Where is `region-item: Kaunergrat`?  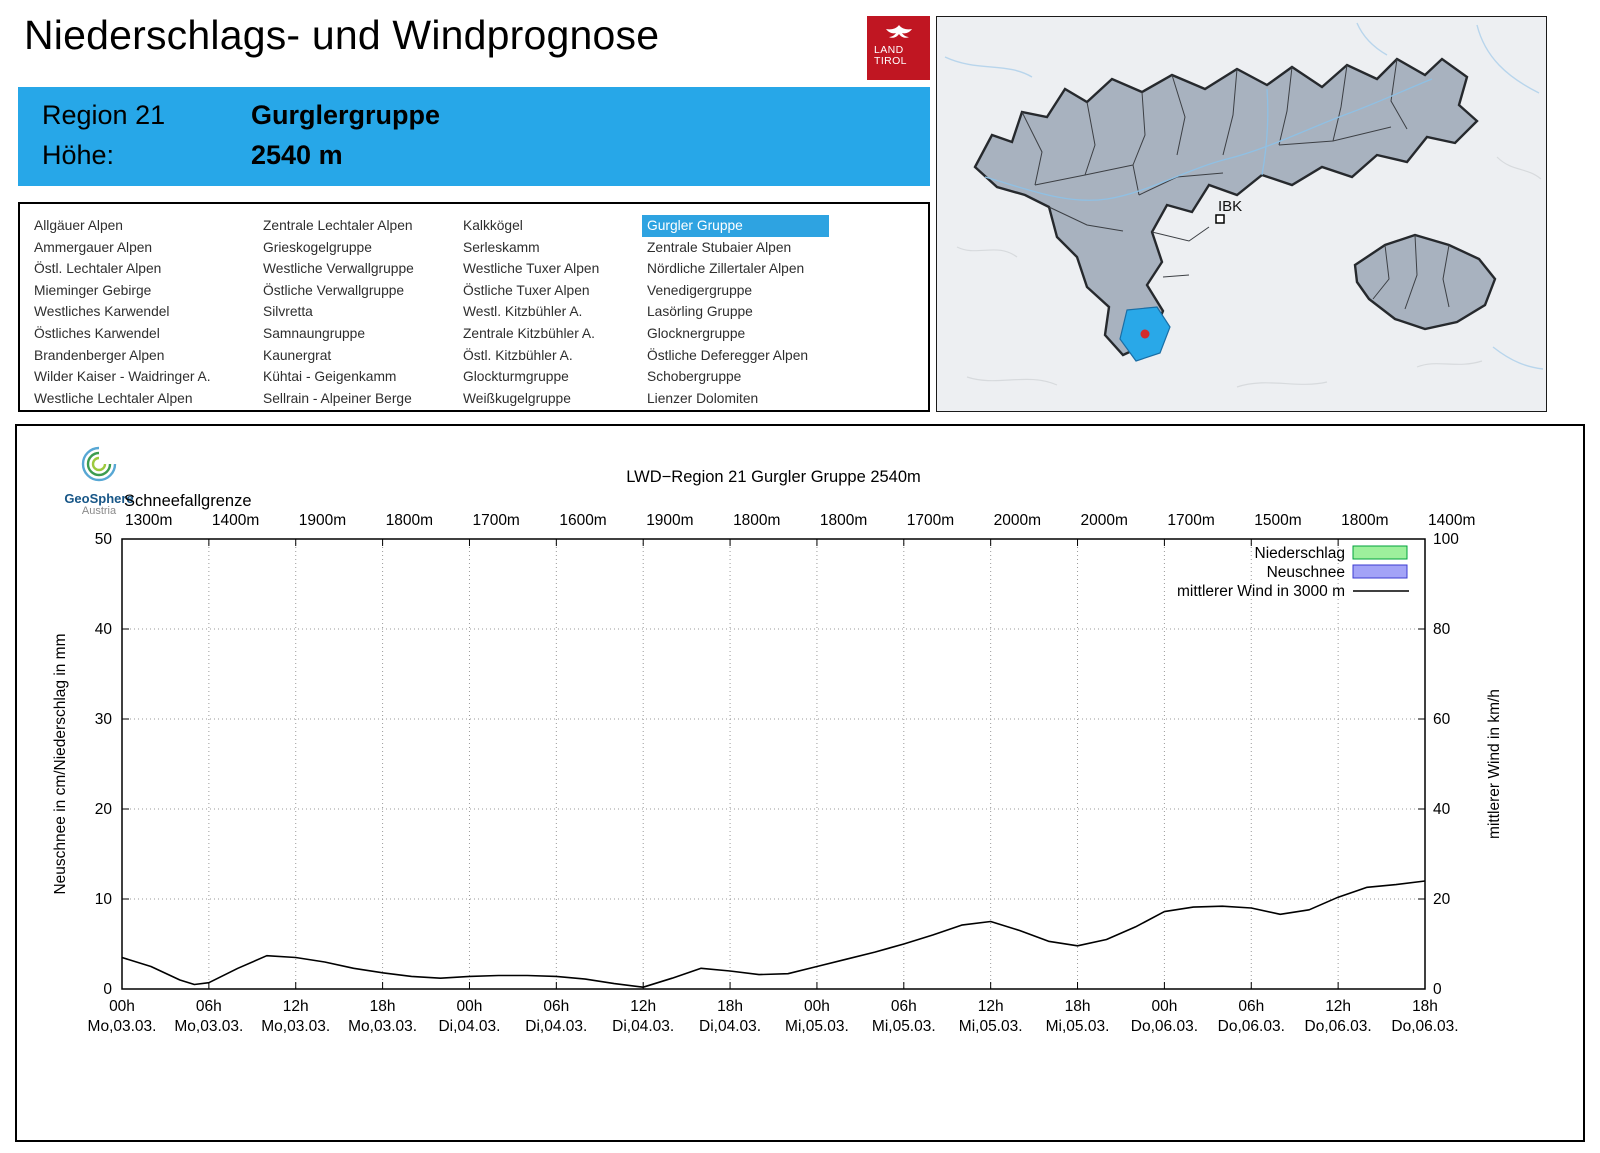
region-item: Kaunergrat is located at coordinates (297, 355).